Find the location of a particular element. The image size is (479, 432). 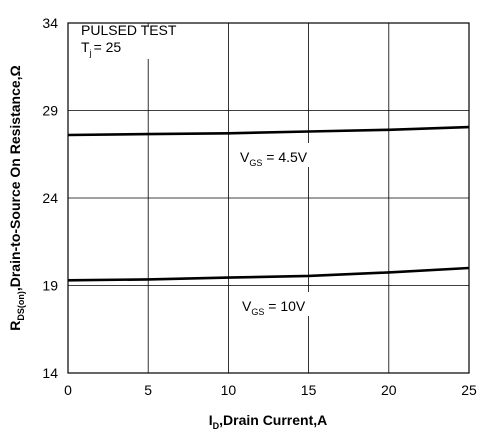

x-tick-label: 25 is located at coordinates (469, 390).